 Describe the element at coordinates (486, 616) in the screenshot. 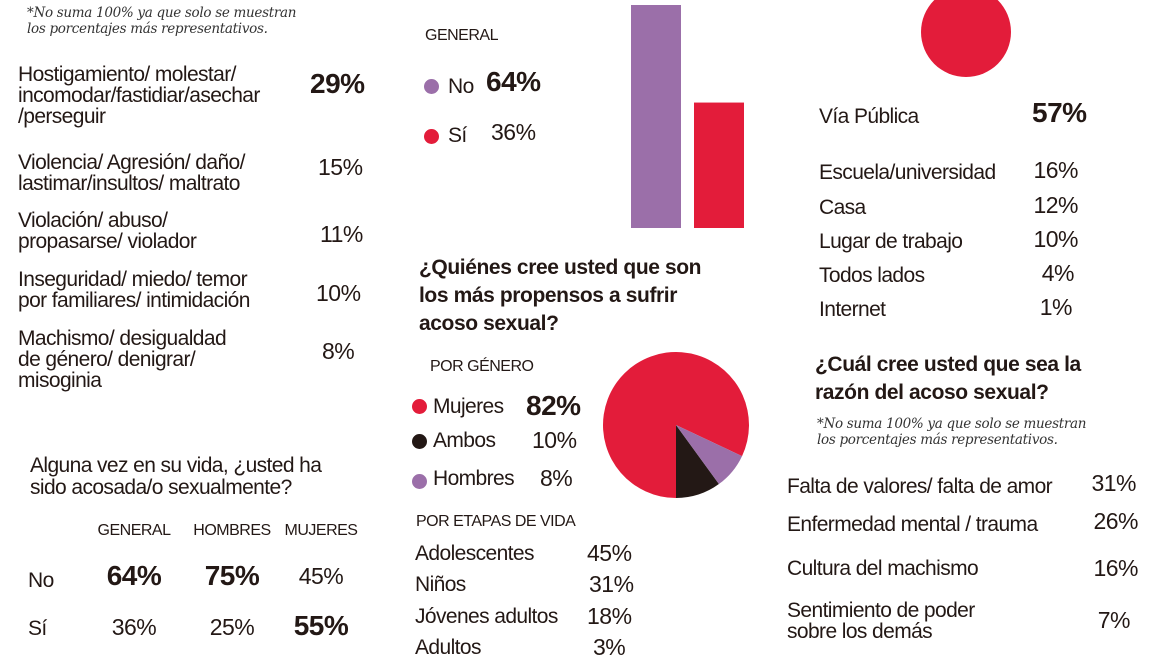

I see `life-label-item: Jóvenes adultos` at that location.